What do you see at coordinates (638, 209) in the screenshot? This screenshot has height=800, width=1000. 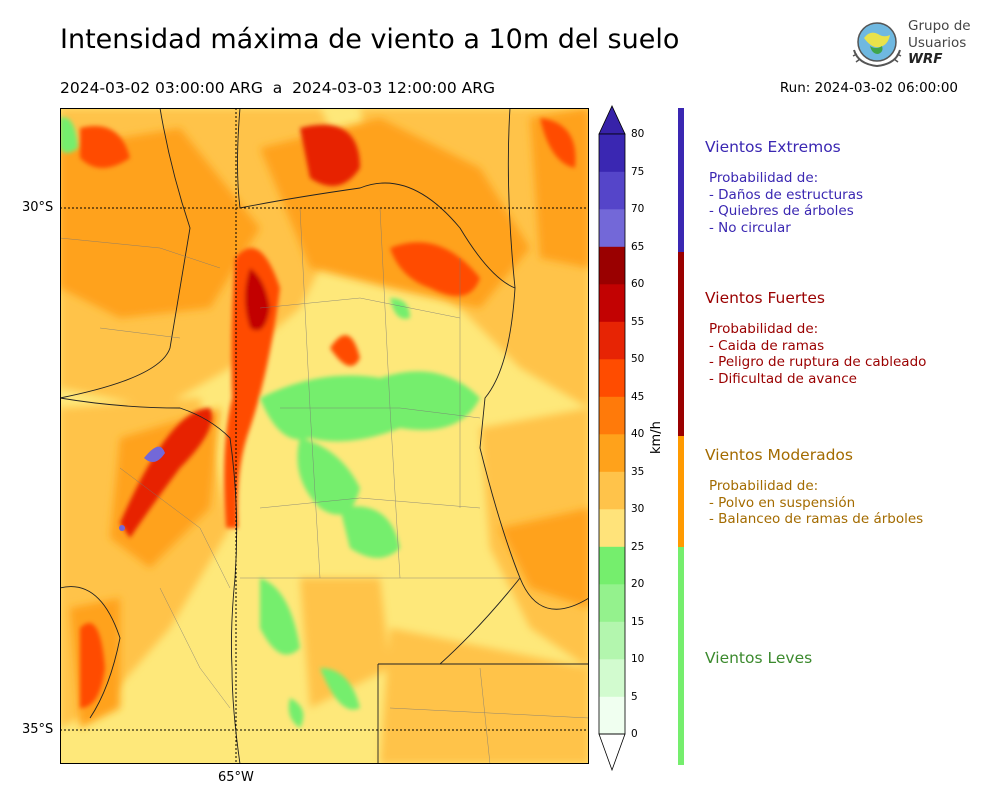 I see `colorbar-tick-label: 70` at bounding box center [638, 209].